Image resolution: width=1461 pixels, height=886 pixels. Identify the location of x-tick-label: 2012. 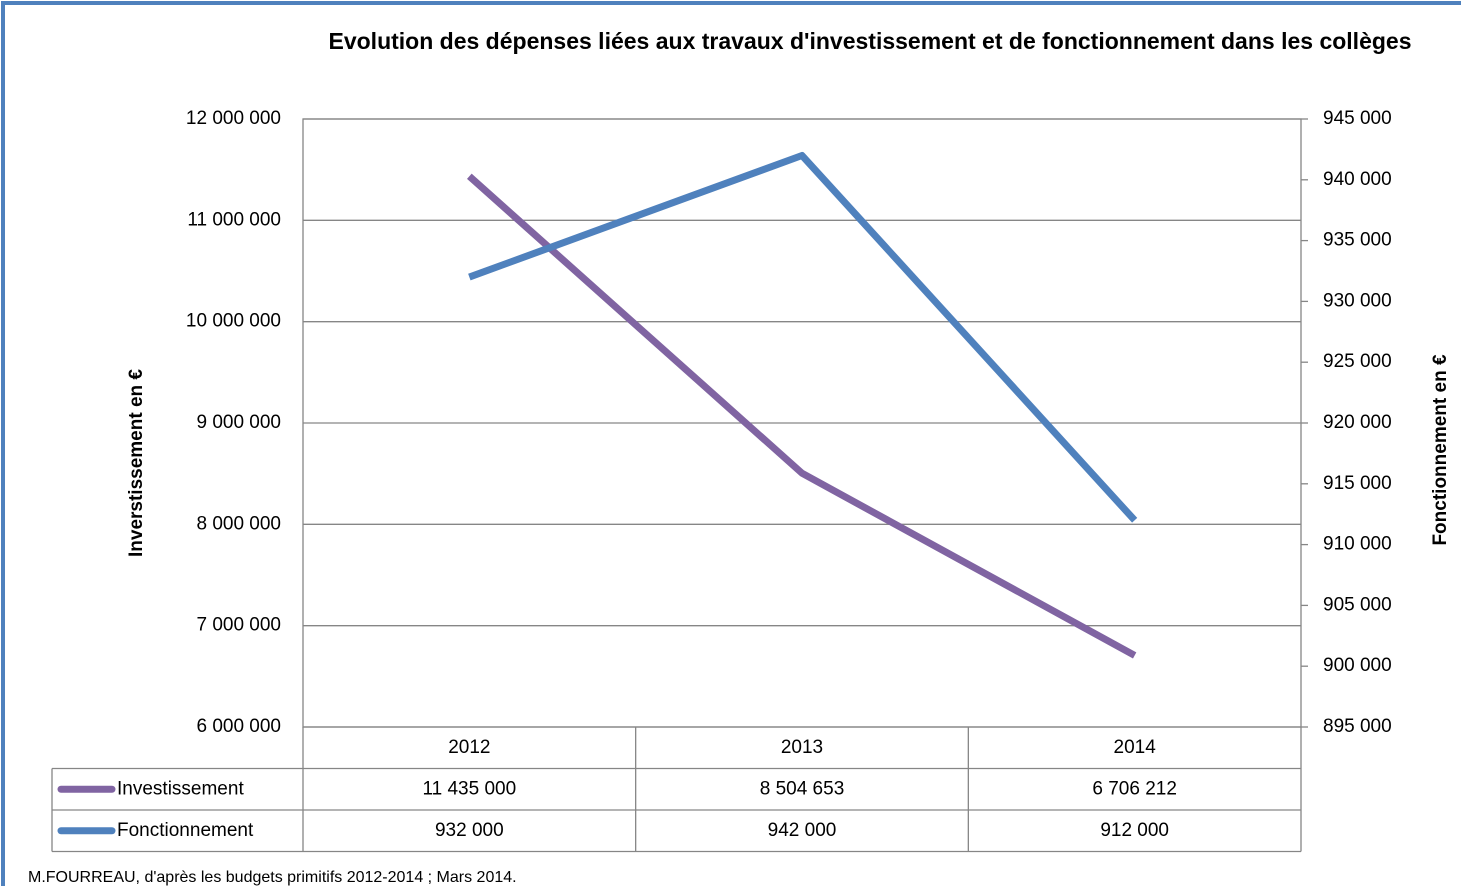
(469, 747).